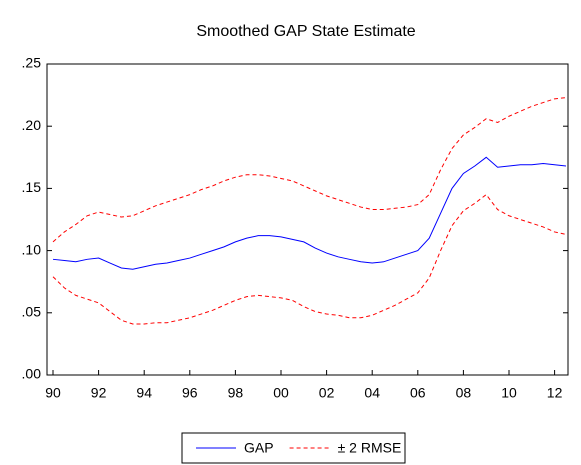  Describe the element at coordinates (464, 393) in the screenshot. I see `x-tick-label: 08` at that location.